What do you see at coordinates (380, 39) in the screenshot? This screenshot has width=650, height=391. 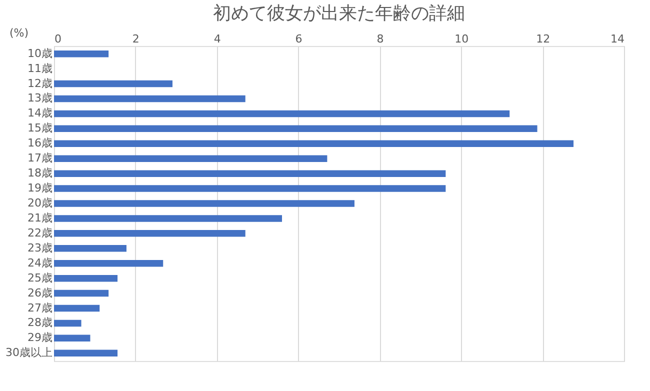 I see `x-tick-label: 8` at bounding box center [380, 39].